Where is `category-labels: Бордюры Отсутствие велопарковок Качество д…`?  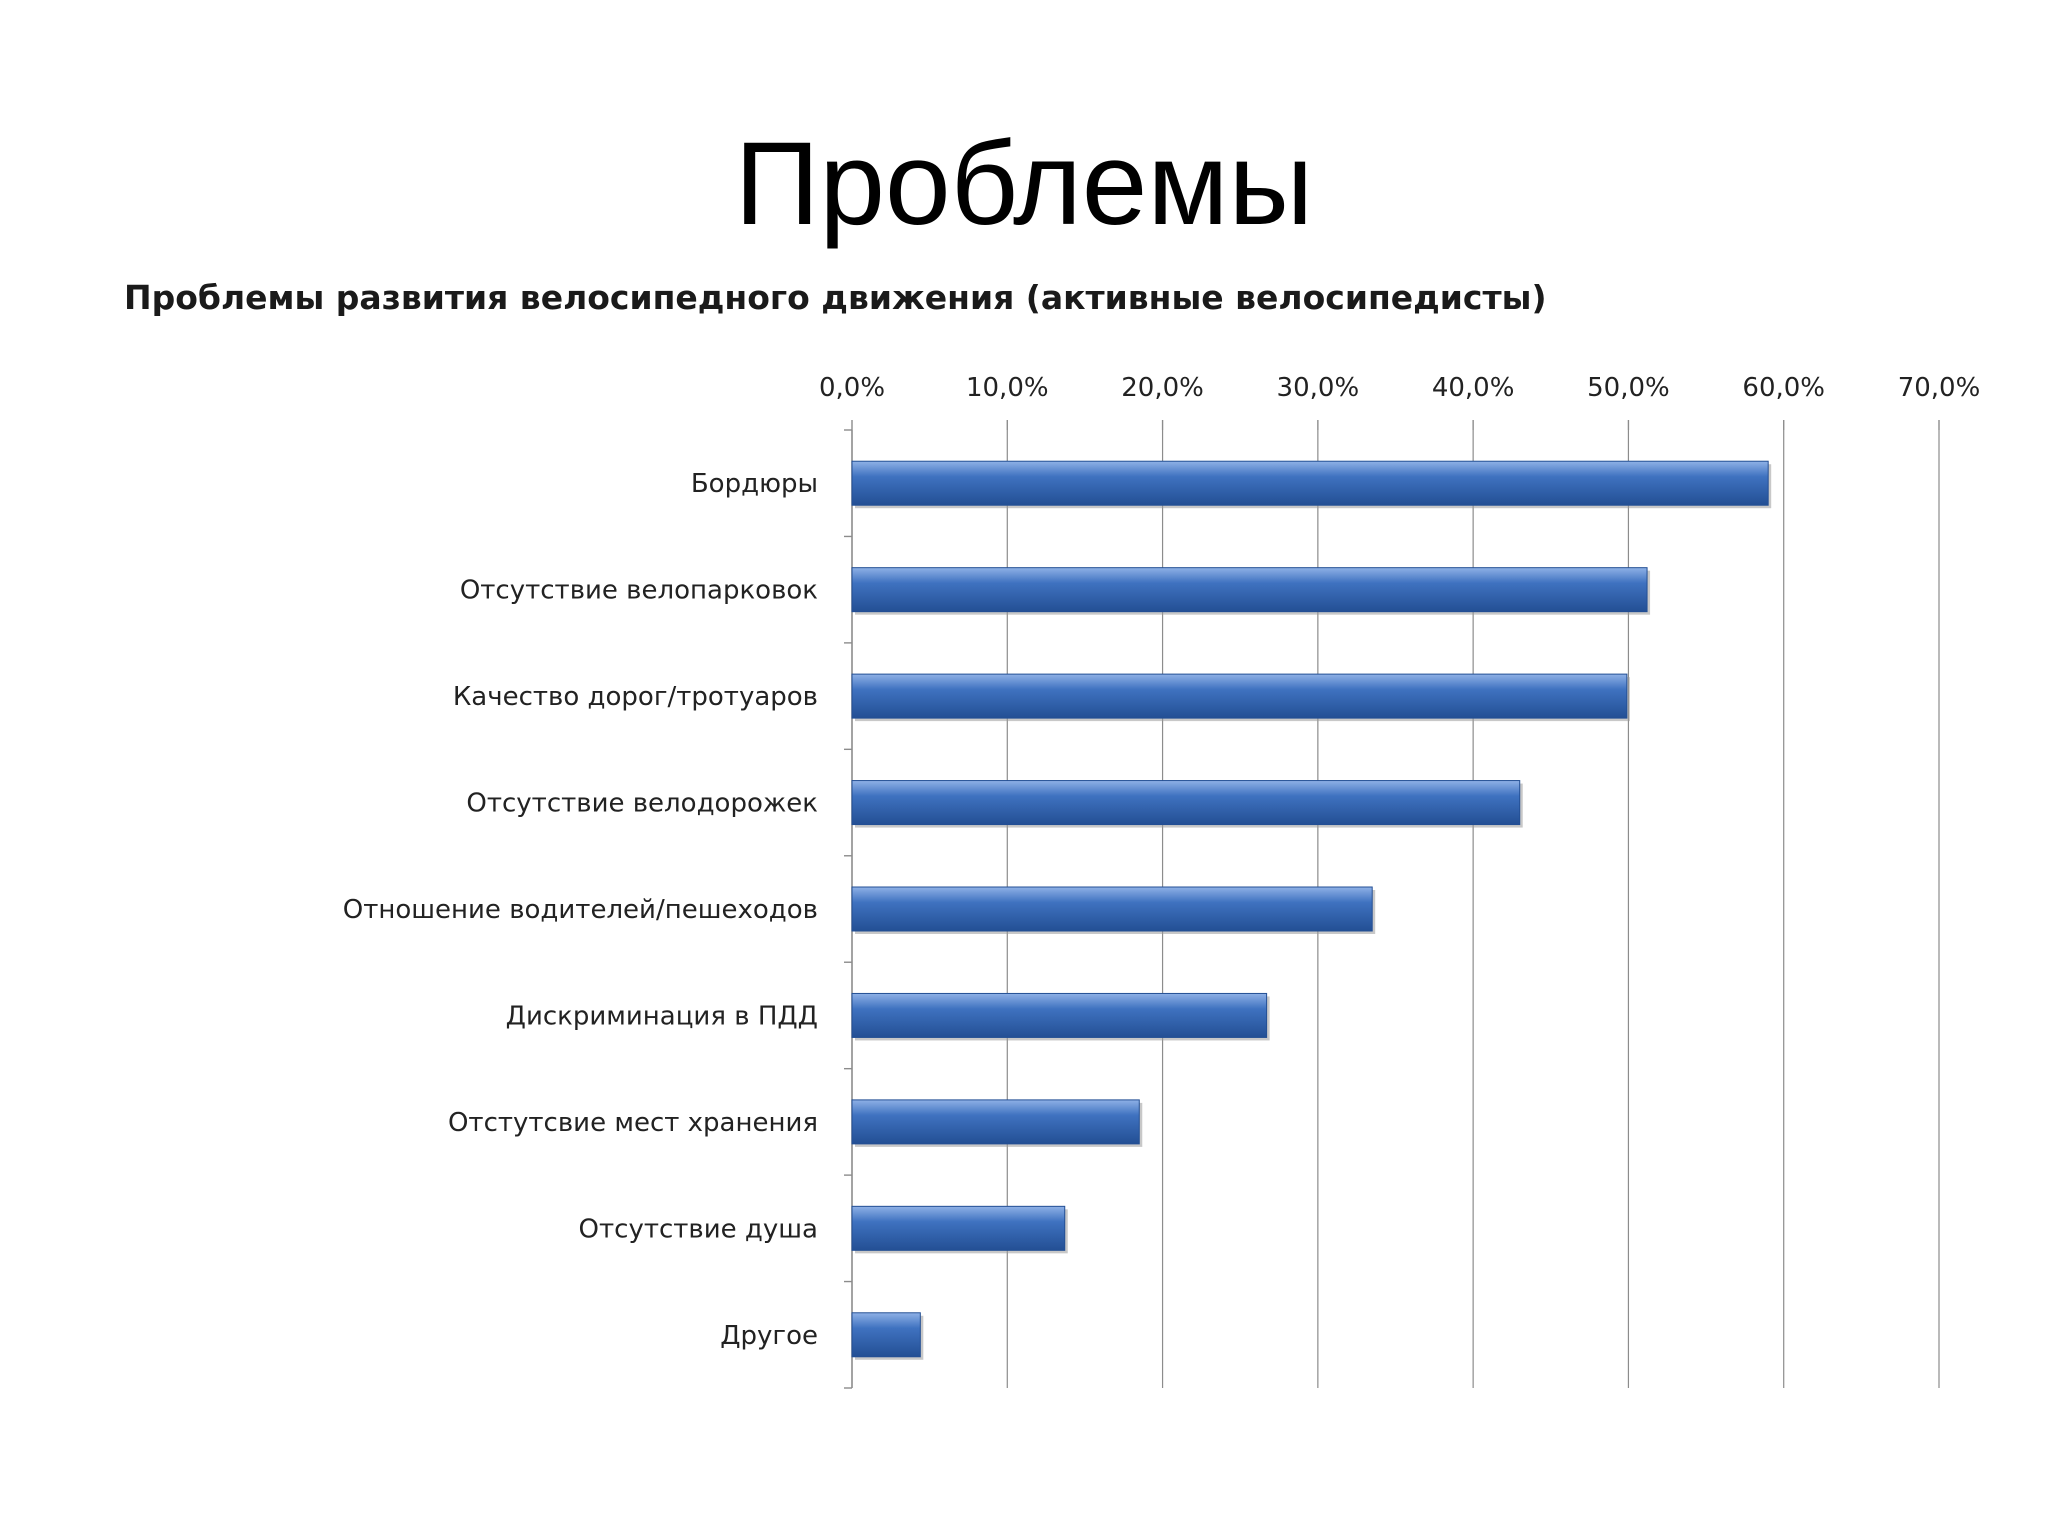 category-labels: Бордюры Отсутствие велопарковок Качество д… is located at coordinates (580, 910).